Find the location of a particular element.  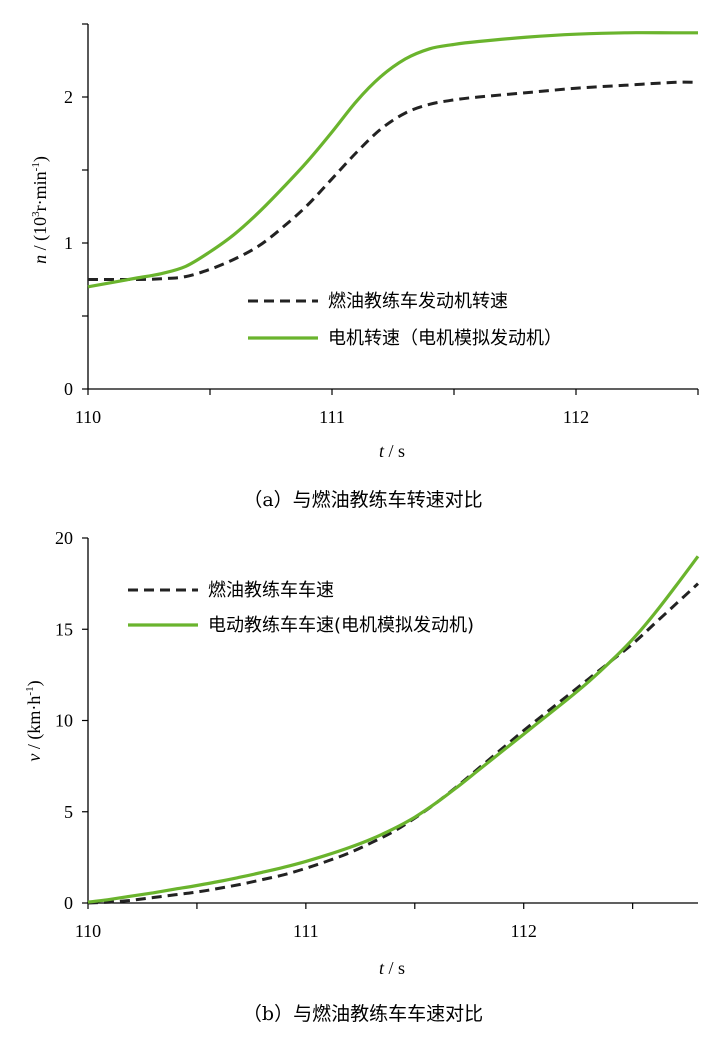

y-tick-label: 2 is located at coordinates (68, 97).